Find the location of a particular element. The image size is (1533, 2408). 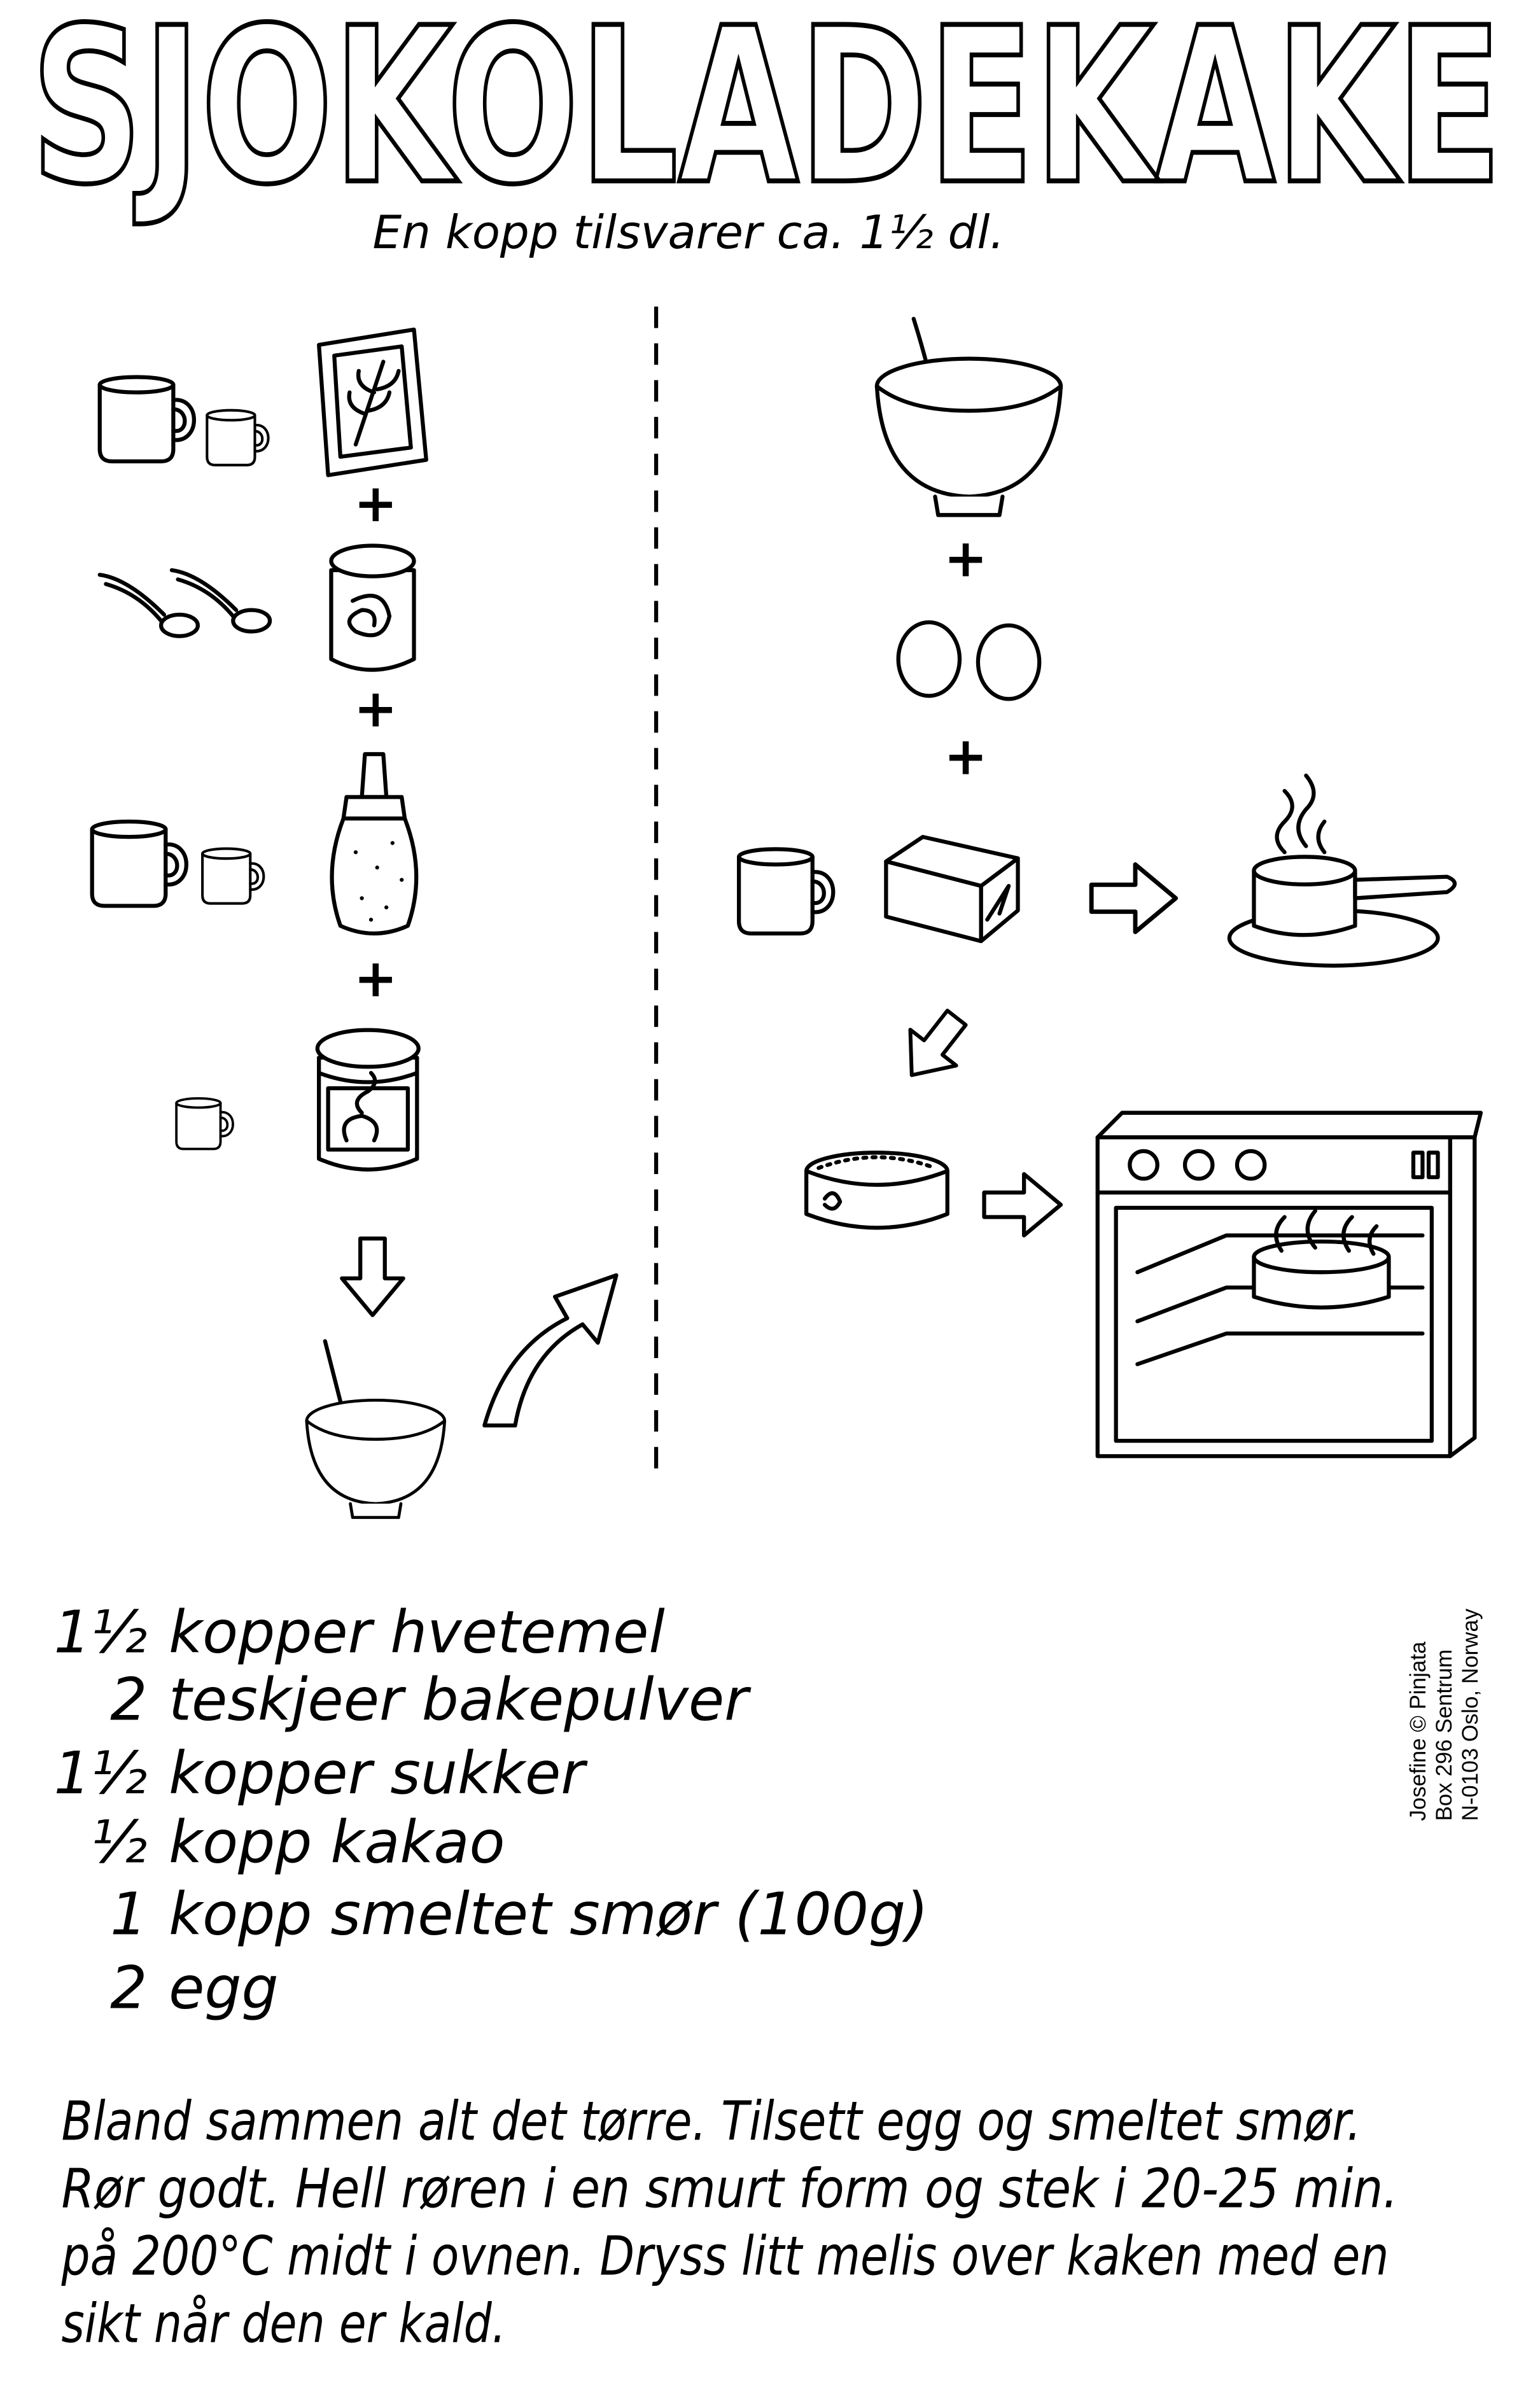

flour-cups is located at coordinates (184, 421).